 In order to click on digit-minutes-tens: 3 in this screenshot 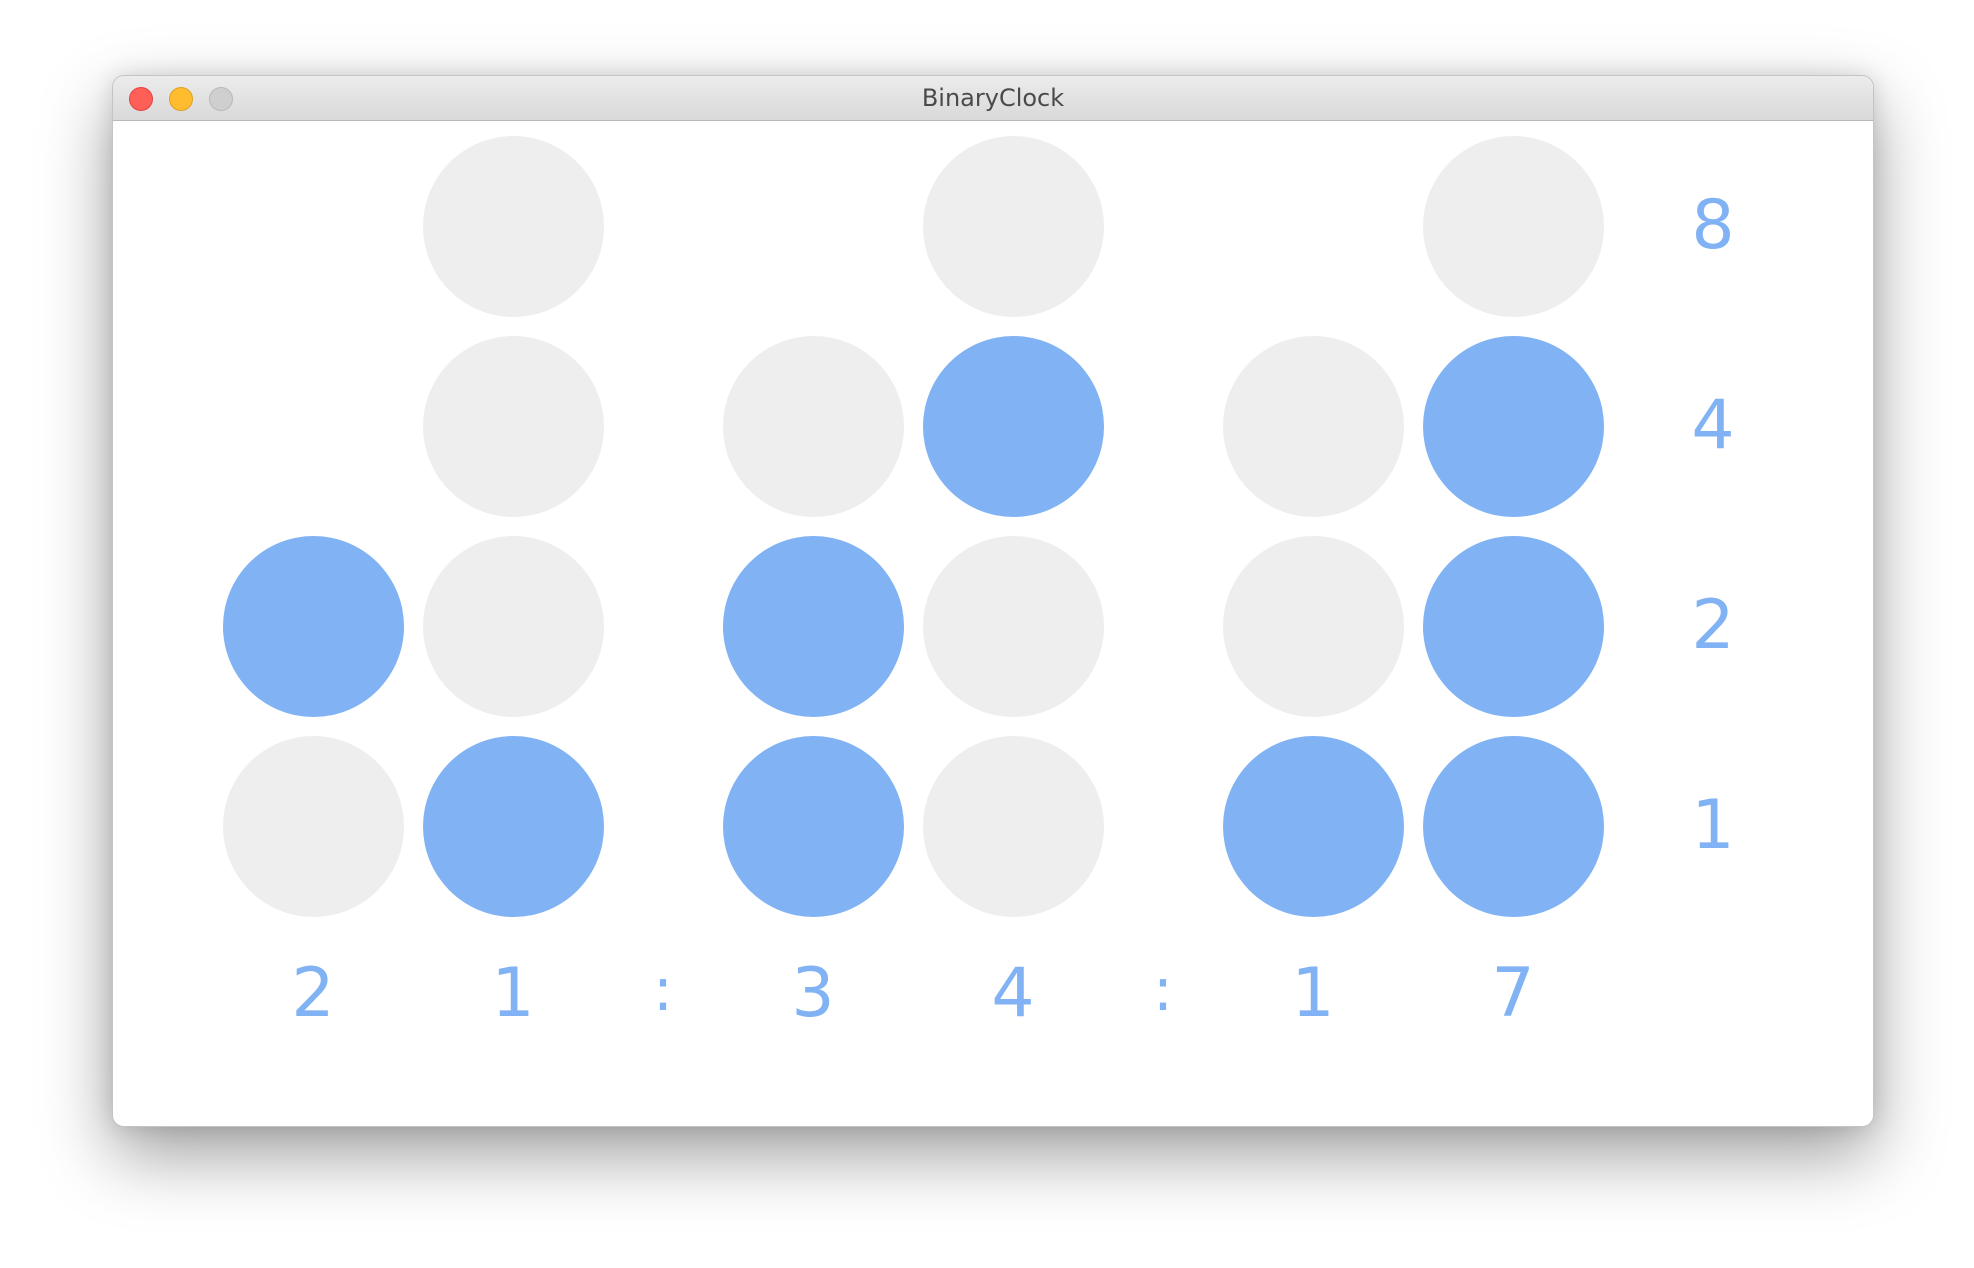, I will do `click(813, 993)`.